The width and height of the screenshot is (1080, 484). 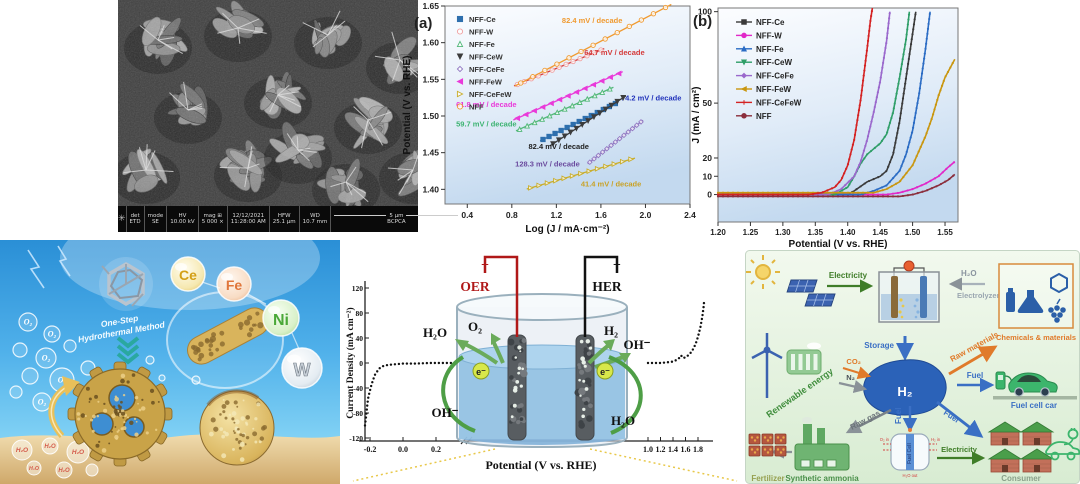 What do you see at coordinates (857, 373) in the screenshot?
I see `co2-arrow` at bounding box center [857, 373].